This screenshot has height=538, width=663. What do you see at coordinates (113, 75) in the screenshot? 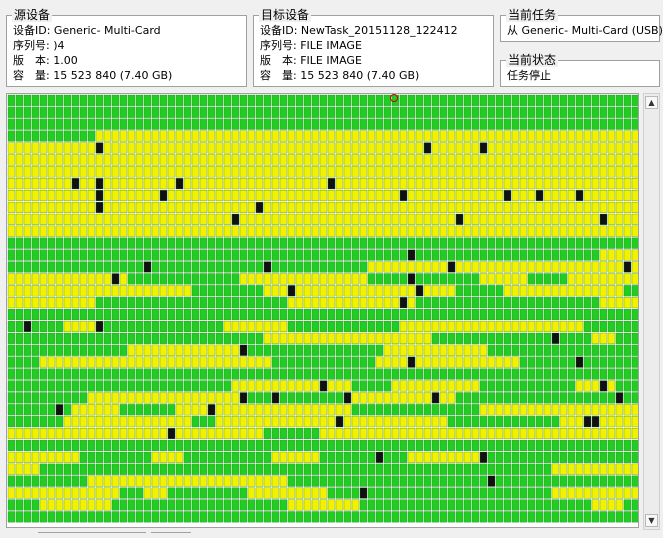
I see `source-capacity-value: 15 523 840 (7.40 GB)` at bounding box center [113, 75].